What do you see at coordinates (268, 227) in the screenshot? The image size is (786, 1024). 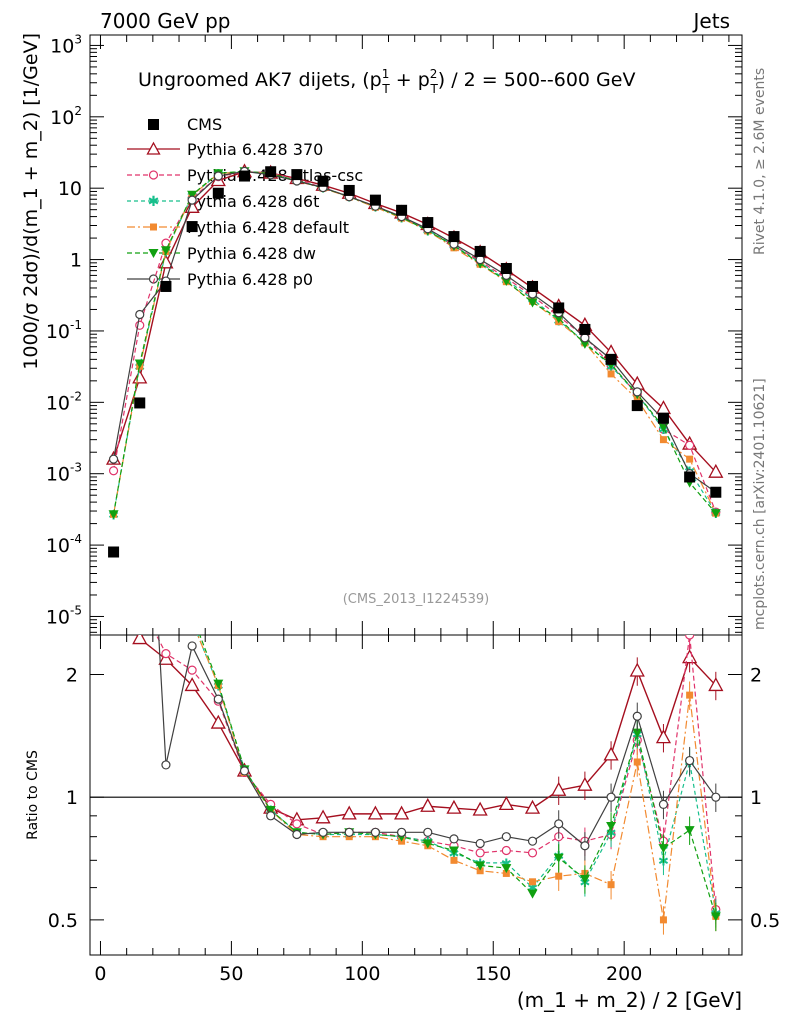 I see `legend-label-default: Pythia 6.428 default` at bounding box center [268, 227].